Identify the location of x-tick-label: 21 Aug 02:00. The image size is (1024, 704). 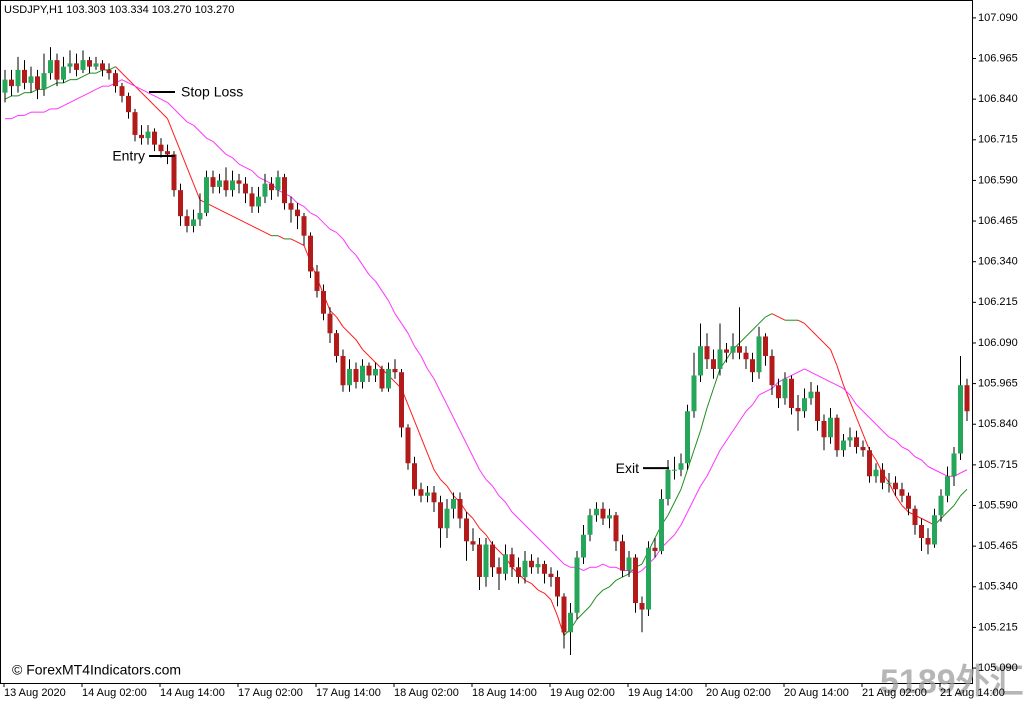
(894, 693).